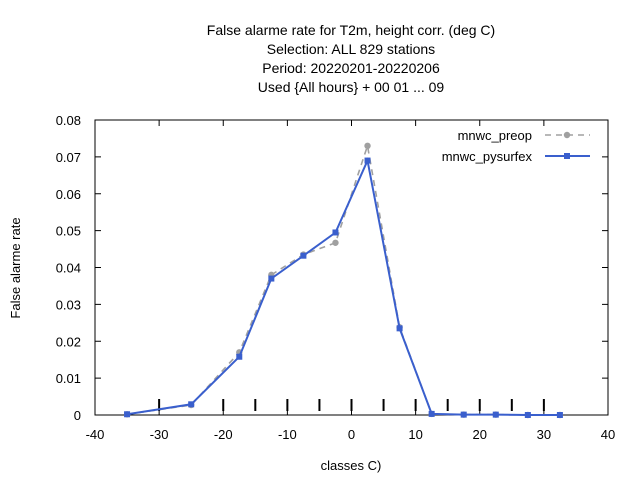 The height and width of the screenshot is (480, 640). Describe the element at coordinates (351, 405) in the screenshot. I see `class-markers` at that location.